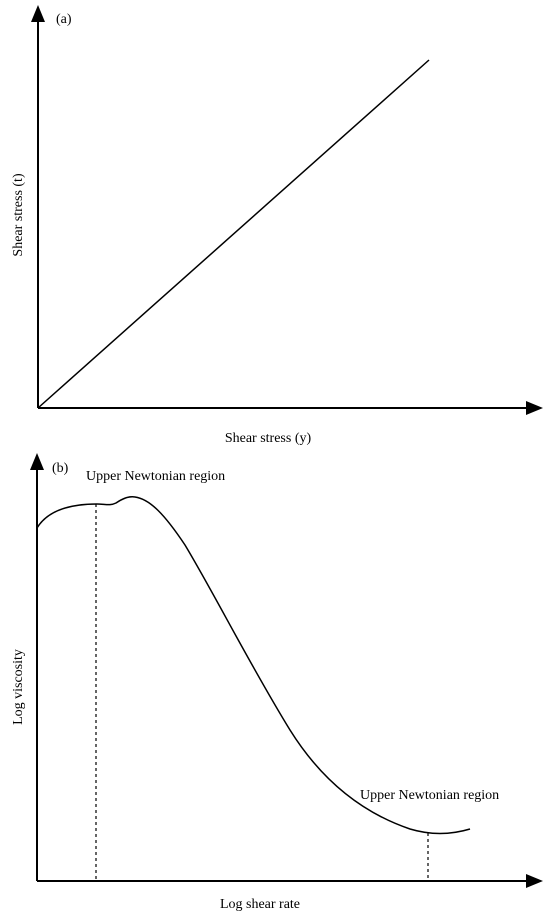 The image size is (543, 915). Describe the element at coordinates (60, 468) in the screenshot. I see `panel-b-label: (b)` at that location.